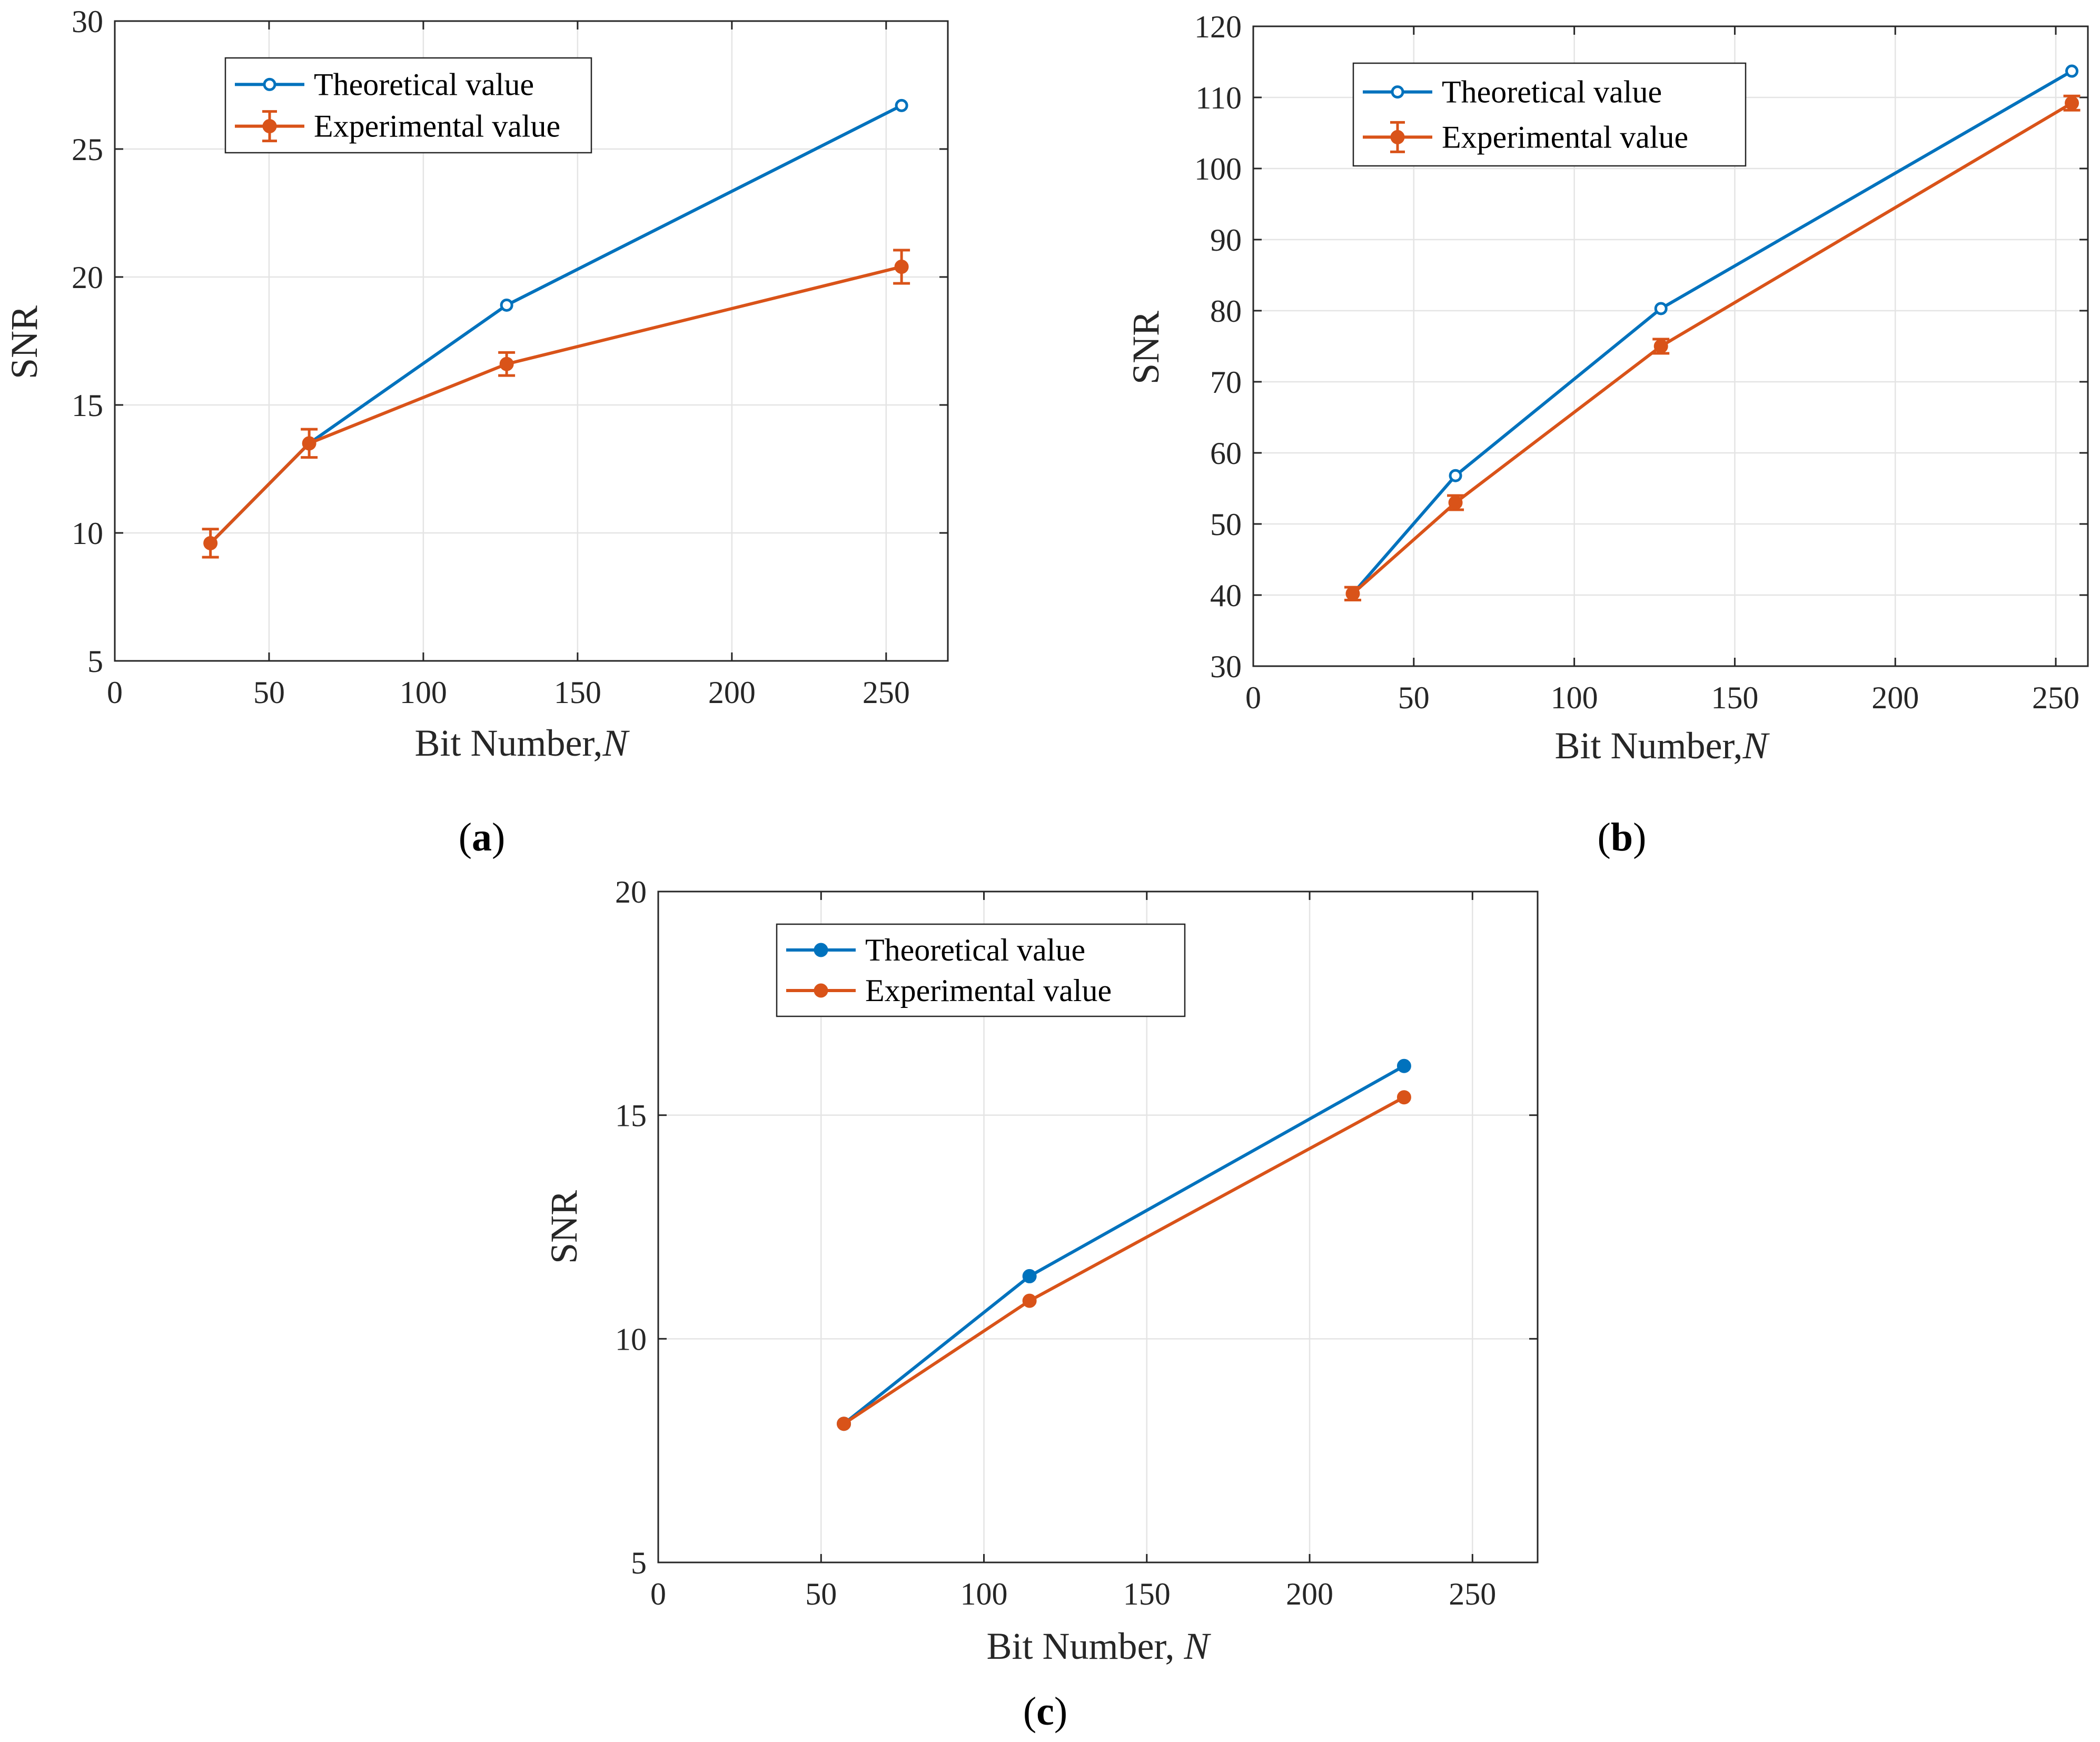 Image resolution: width=2100 pixels, height=1742 pixels. I want to click on panel-label-letter: a, so click(482, 837).